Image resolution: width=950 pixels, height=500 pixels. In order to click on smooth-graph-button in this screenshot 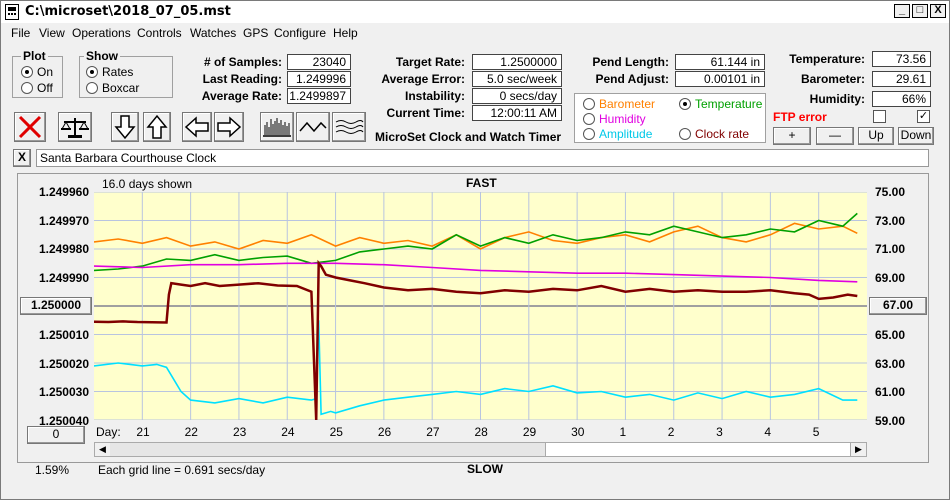, I will do `click(349, 127)`.